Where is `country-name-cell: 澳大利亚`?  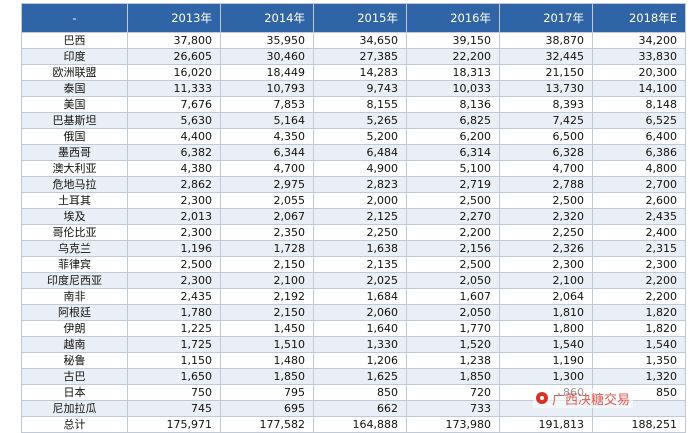
country-name-cell: 澳大利亚 is located at coordinates (74, 168).